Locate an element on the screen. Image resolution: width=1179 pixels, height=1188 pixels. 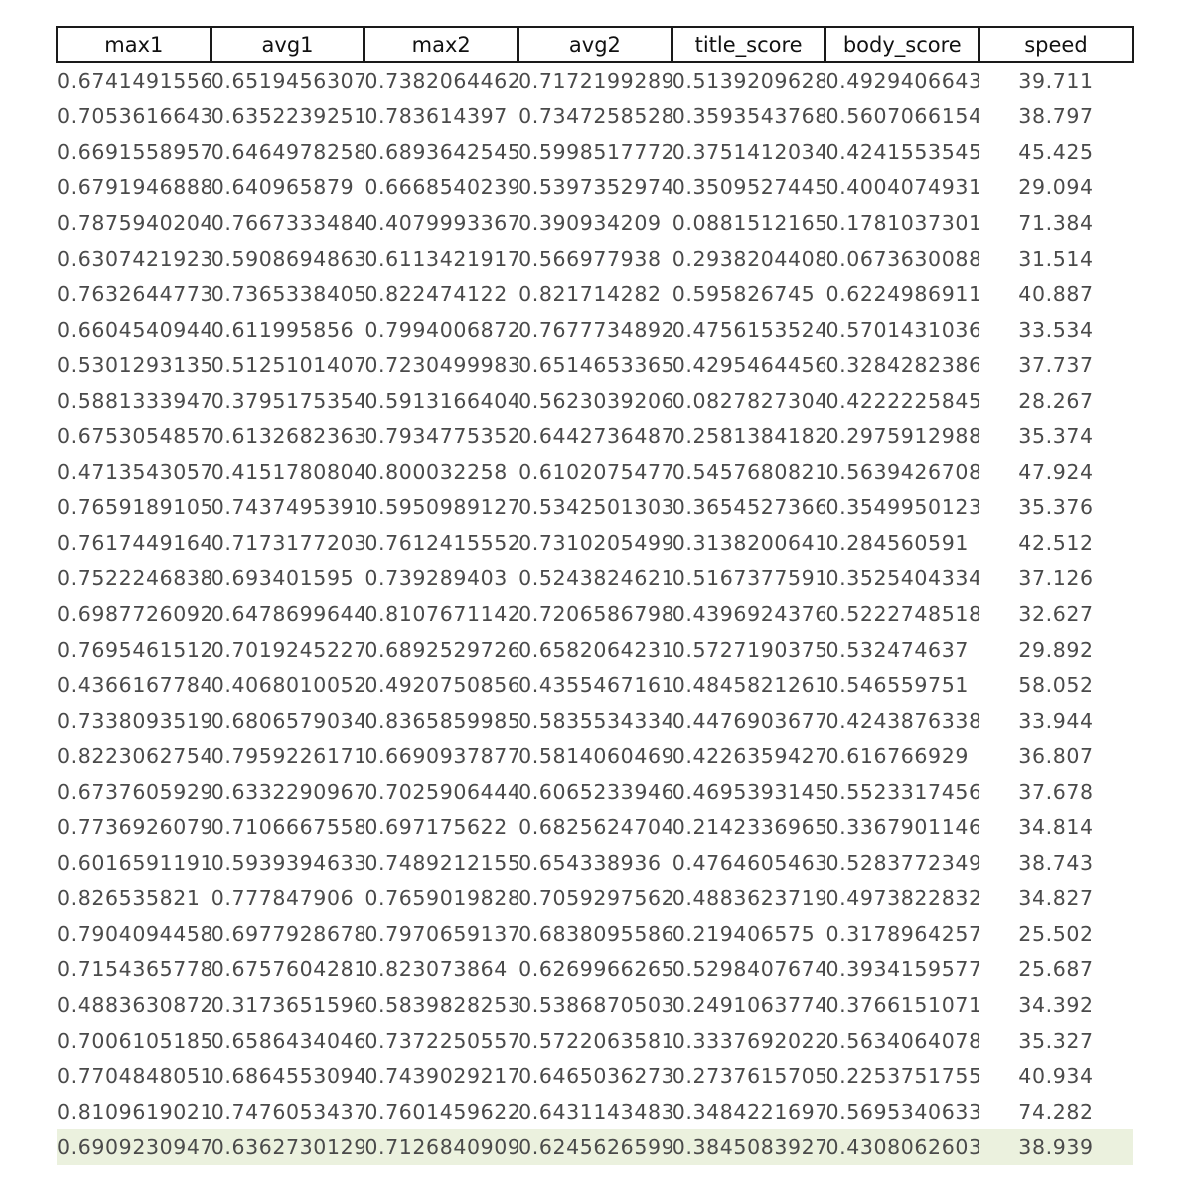
cell-max2: 0.5839828253 is located at coordinates (441, 1004).